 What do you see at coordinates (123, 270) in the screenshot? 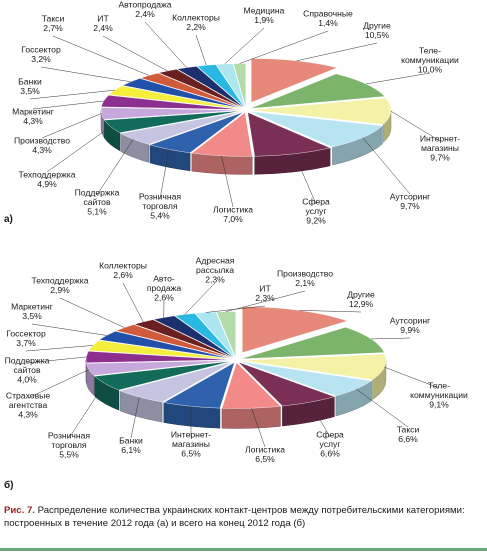
I see `slice-label-15: Коллекторы 2,6%` at bounding box center [123, 270].